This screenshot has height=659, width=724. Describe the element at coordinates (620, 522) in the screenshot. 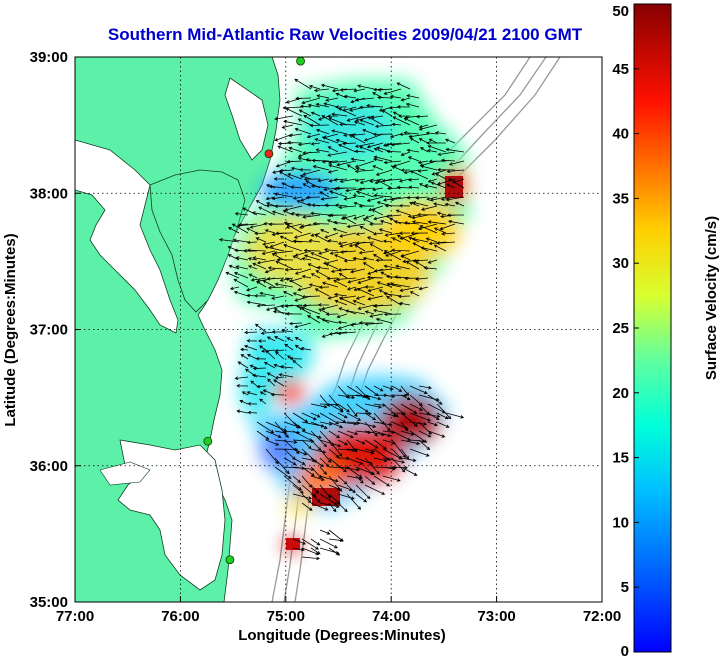

I see `colorbar-tick-label: 10` at that location.